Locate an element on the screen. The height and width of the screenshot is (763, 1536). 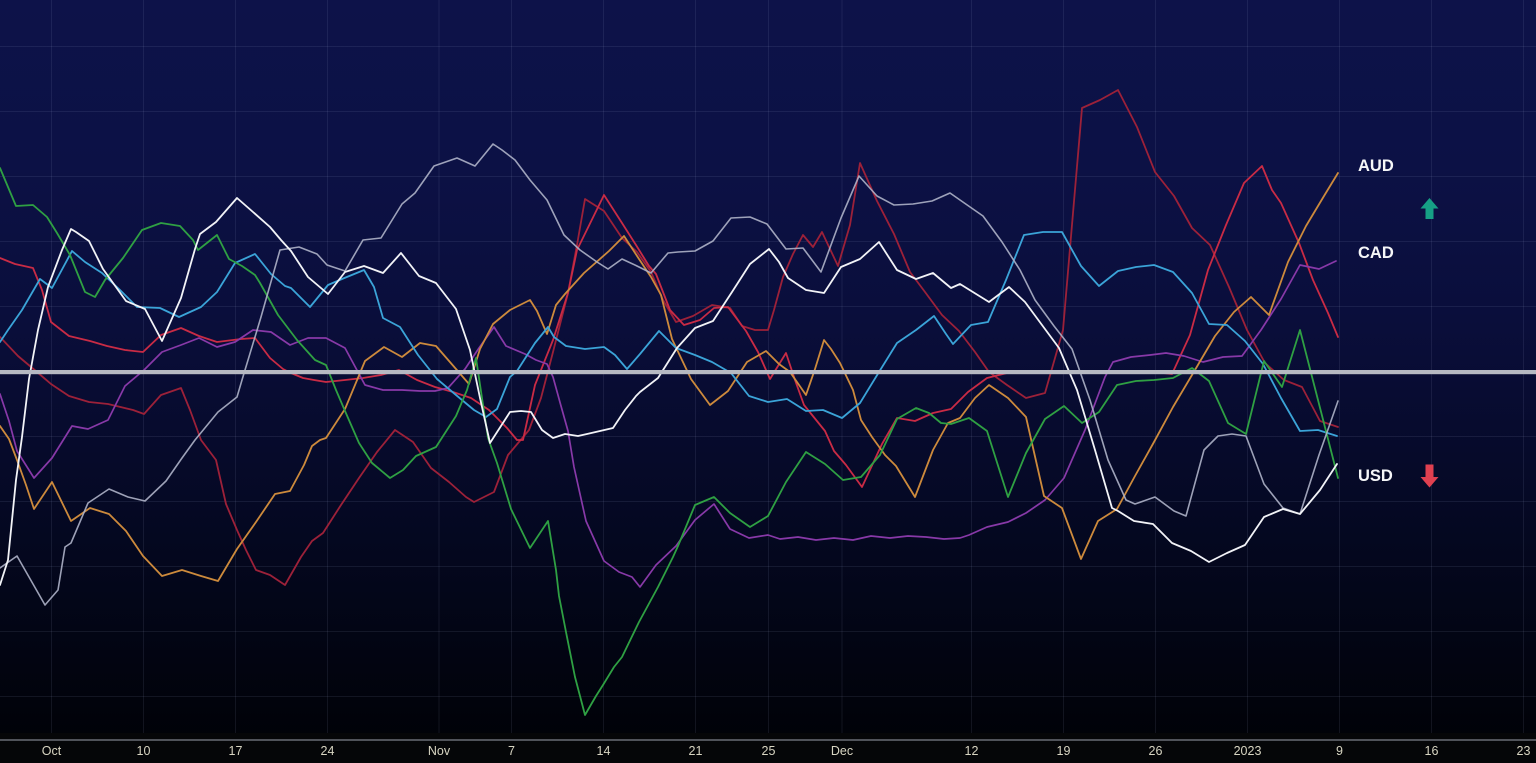
svg-text: 17 is located at coordinates (236, 751).